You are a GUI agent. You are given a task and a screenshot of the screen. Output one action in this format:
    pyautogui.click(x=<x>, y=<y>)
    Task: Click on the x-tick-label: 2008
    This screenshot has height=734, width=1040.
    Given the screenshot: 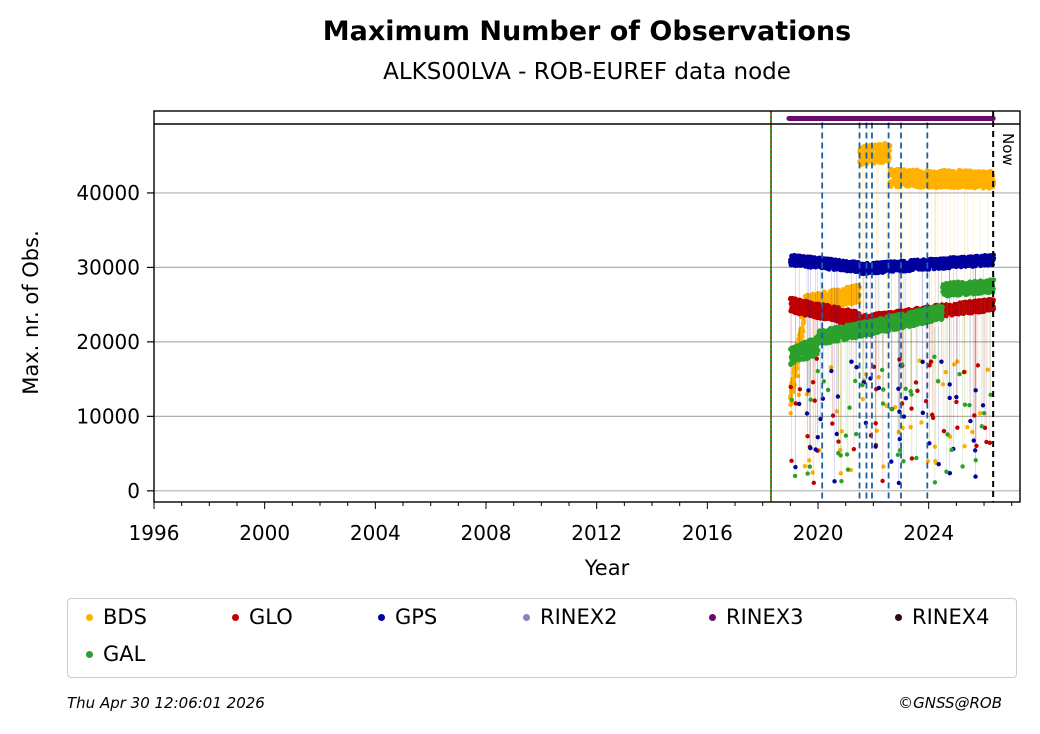 What is the action you would take?
    pyautogui.click(x=486, y=533)
    